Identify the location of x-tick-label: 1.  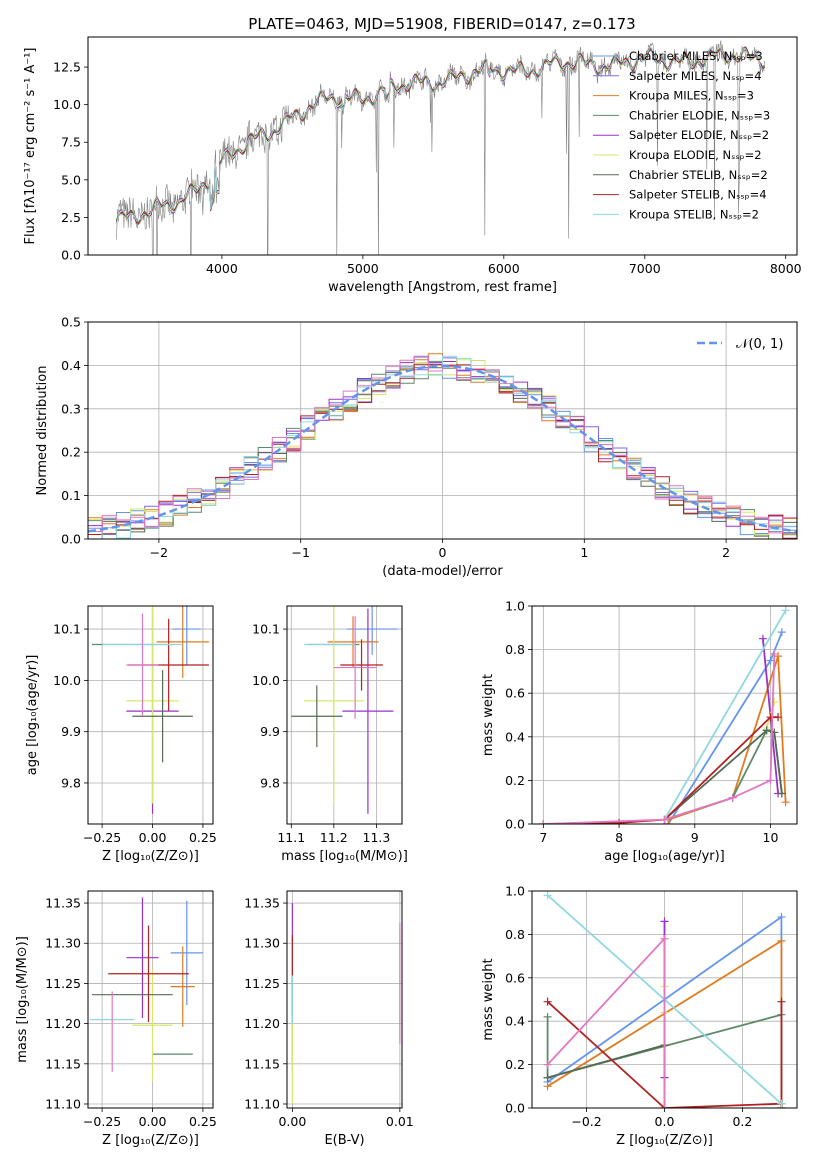
(584, 552).